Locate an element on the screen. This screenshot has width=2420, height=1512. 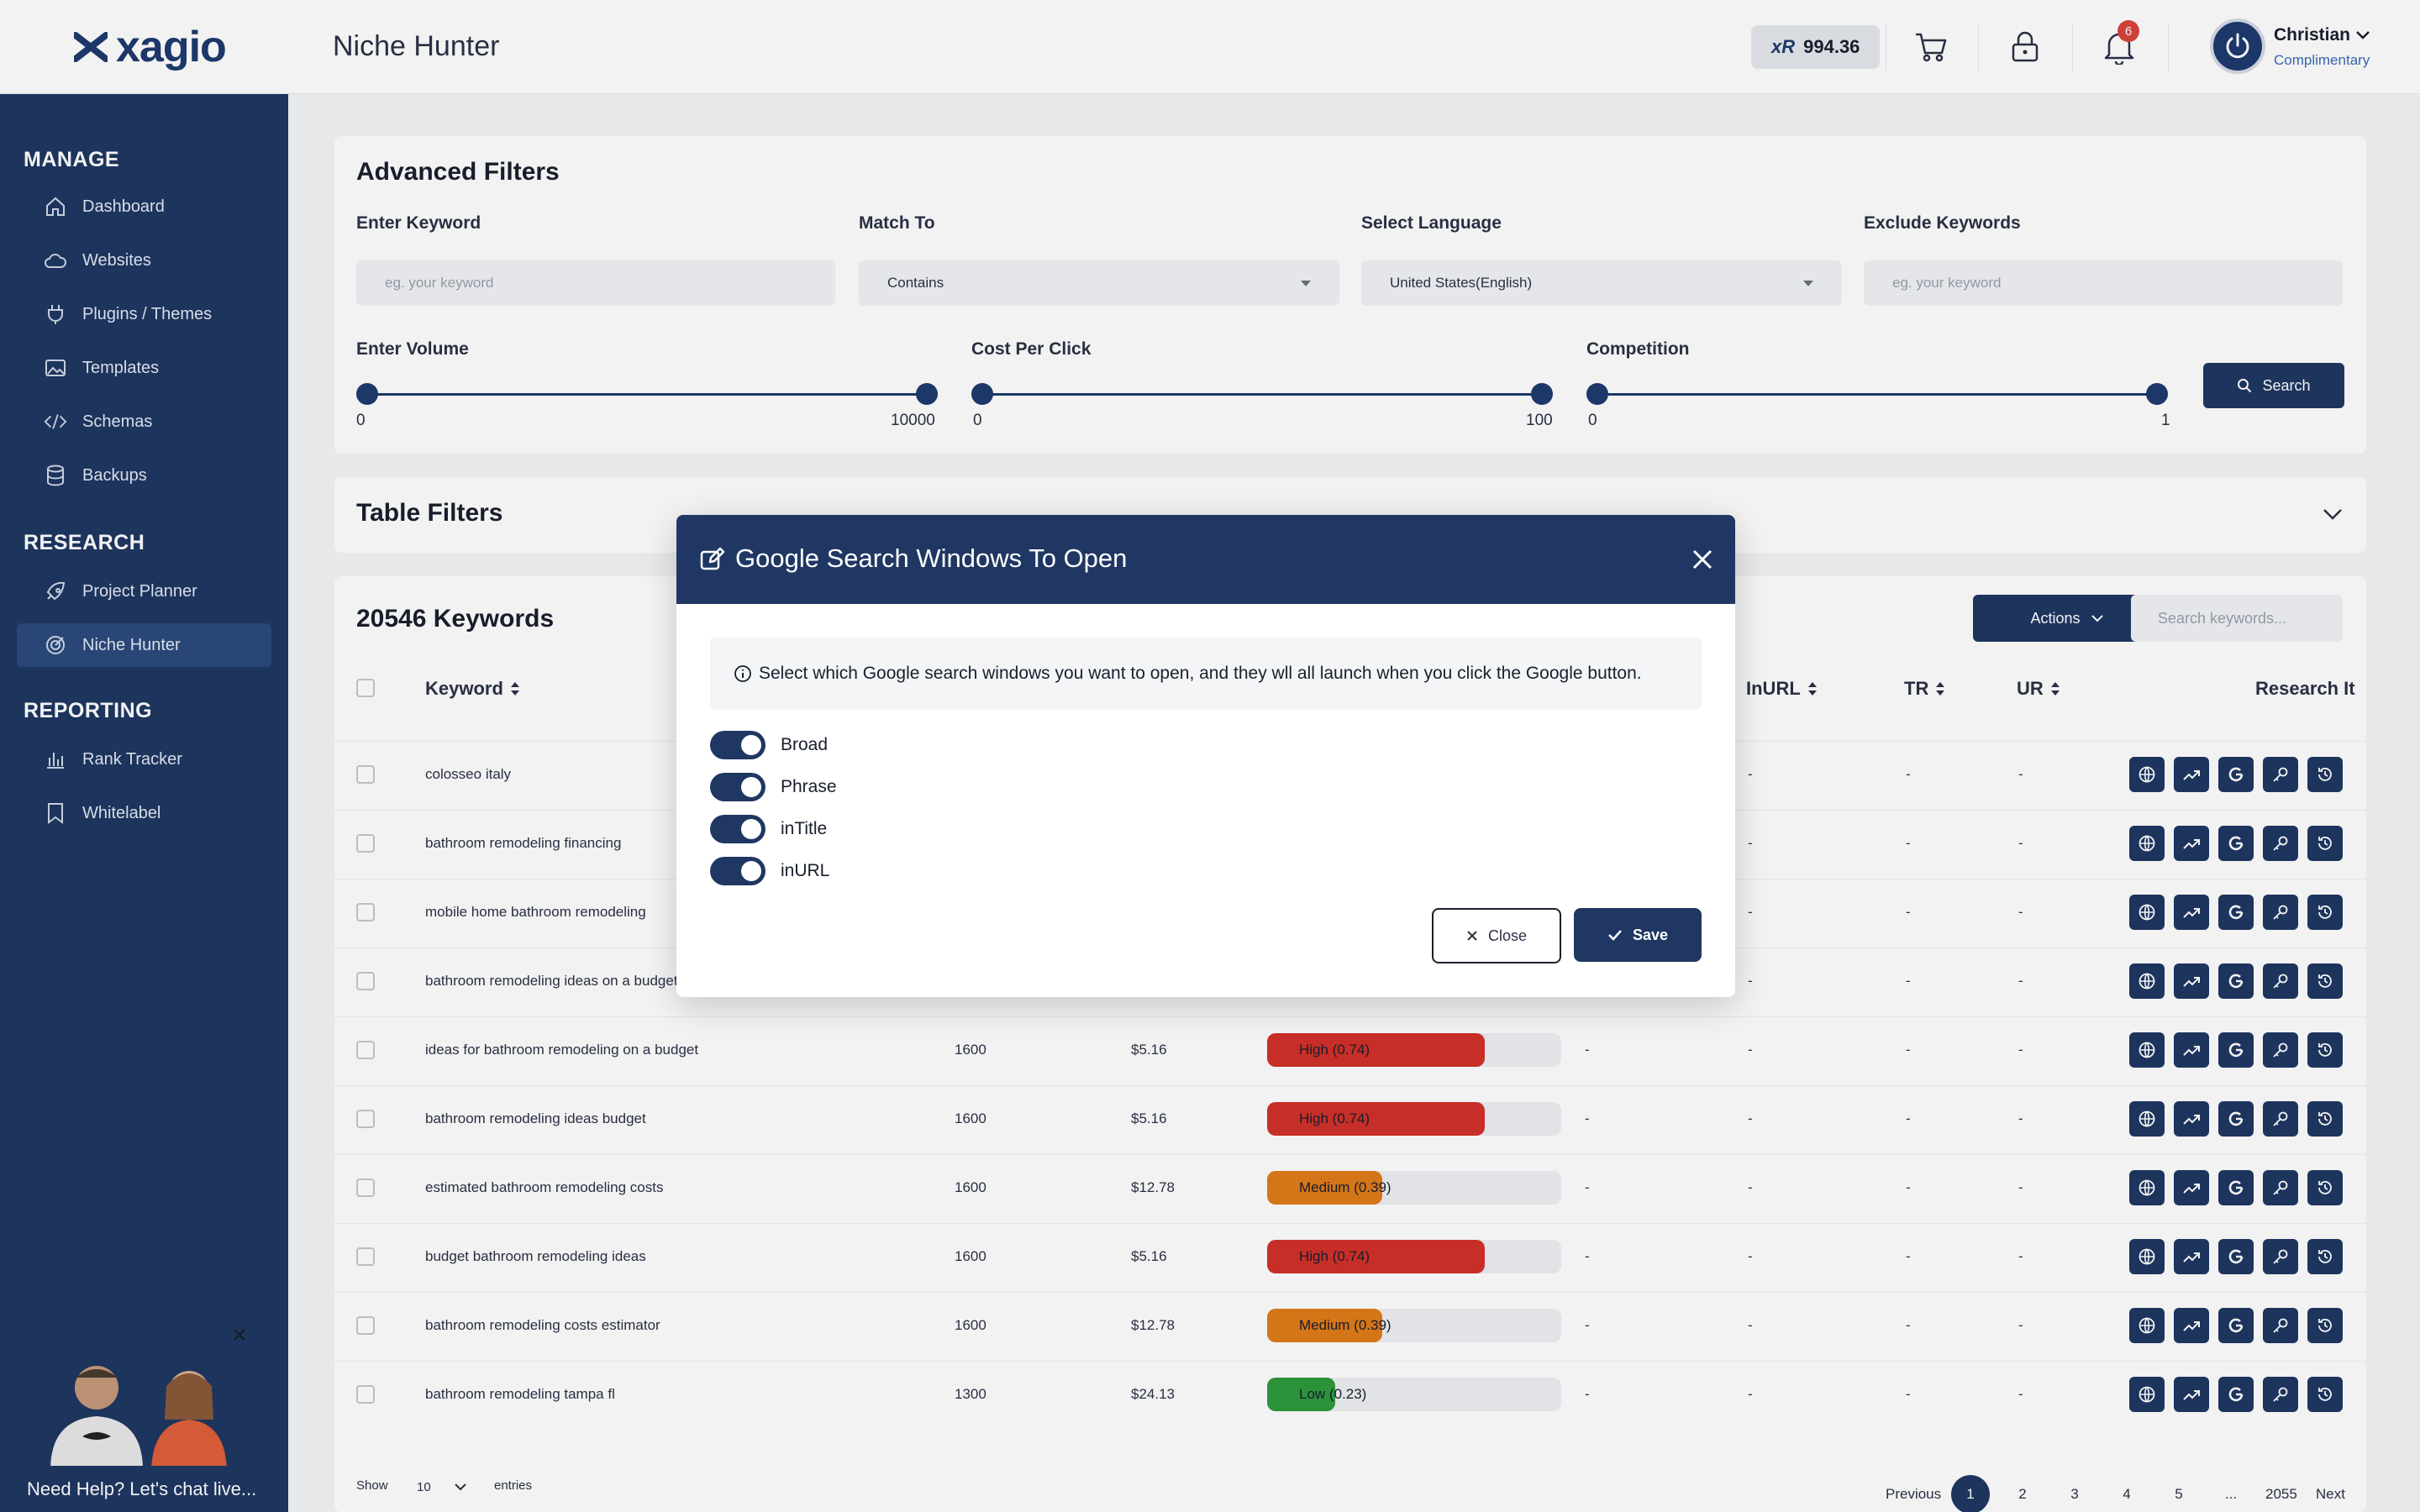
pagination-previous: Previous is located at coordinates (1914, 1494).